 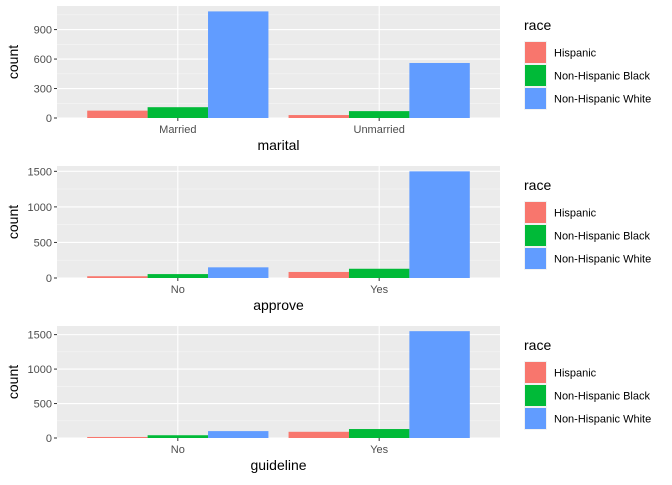 I want to click on bar-hispanic-married, so click(x=117, y=114).